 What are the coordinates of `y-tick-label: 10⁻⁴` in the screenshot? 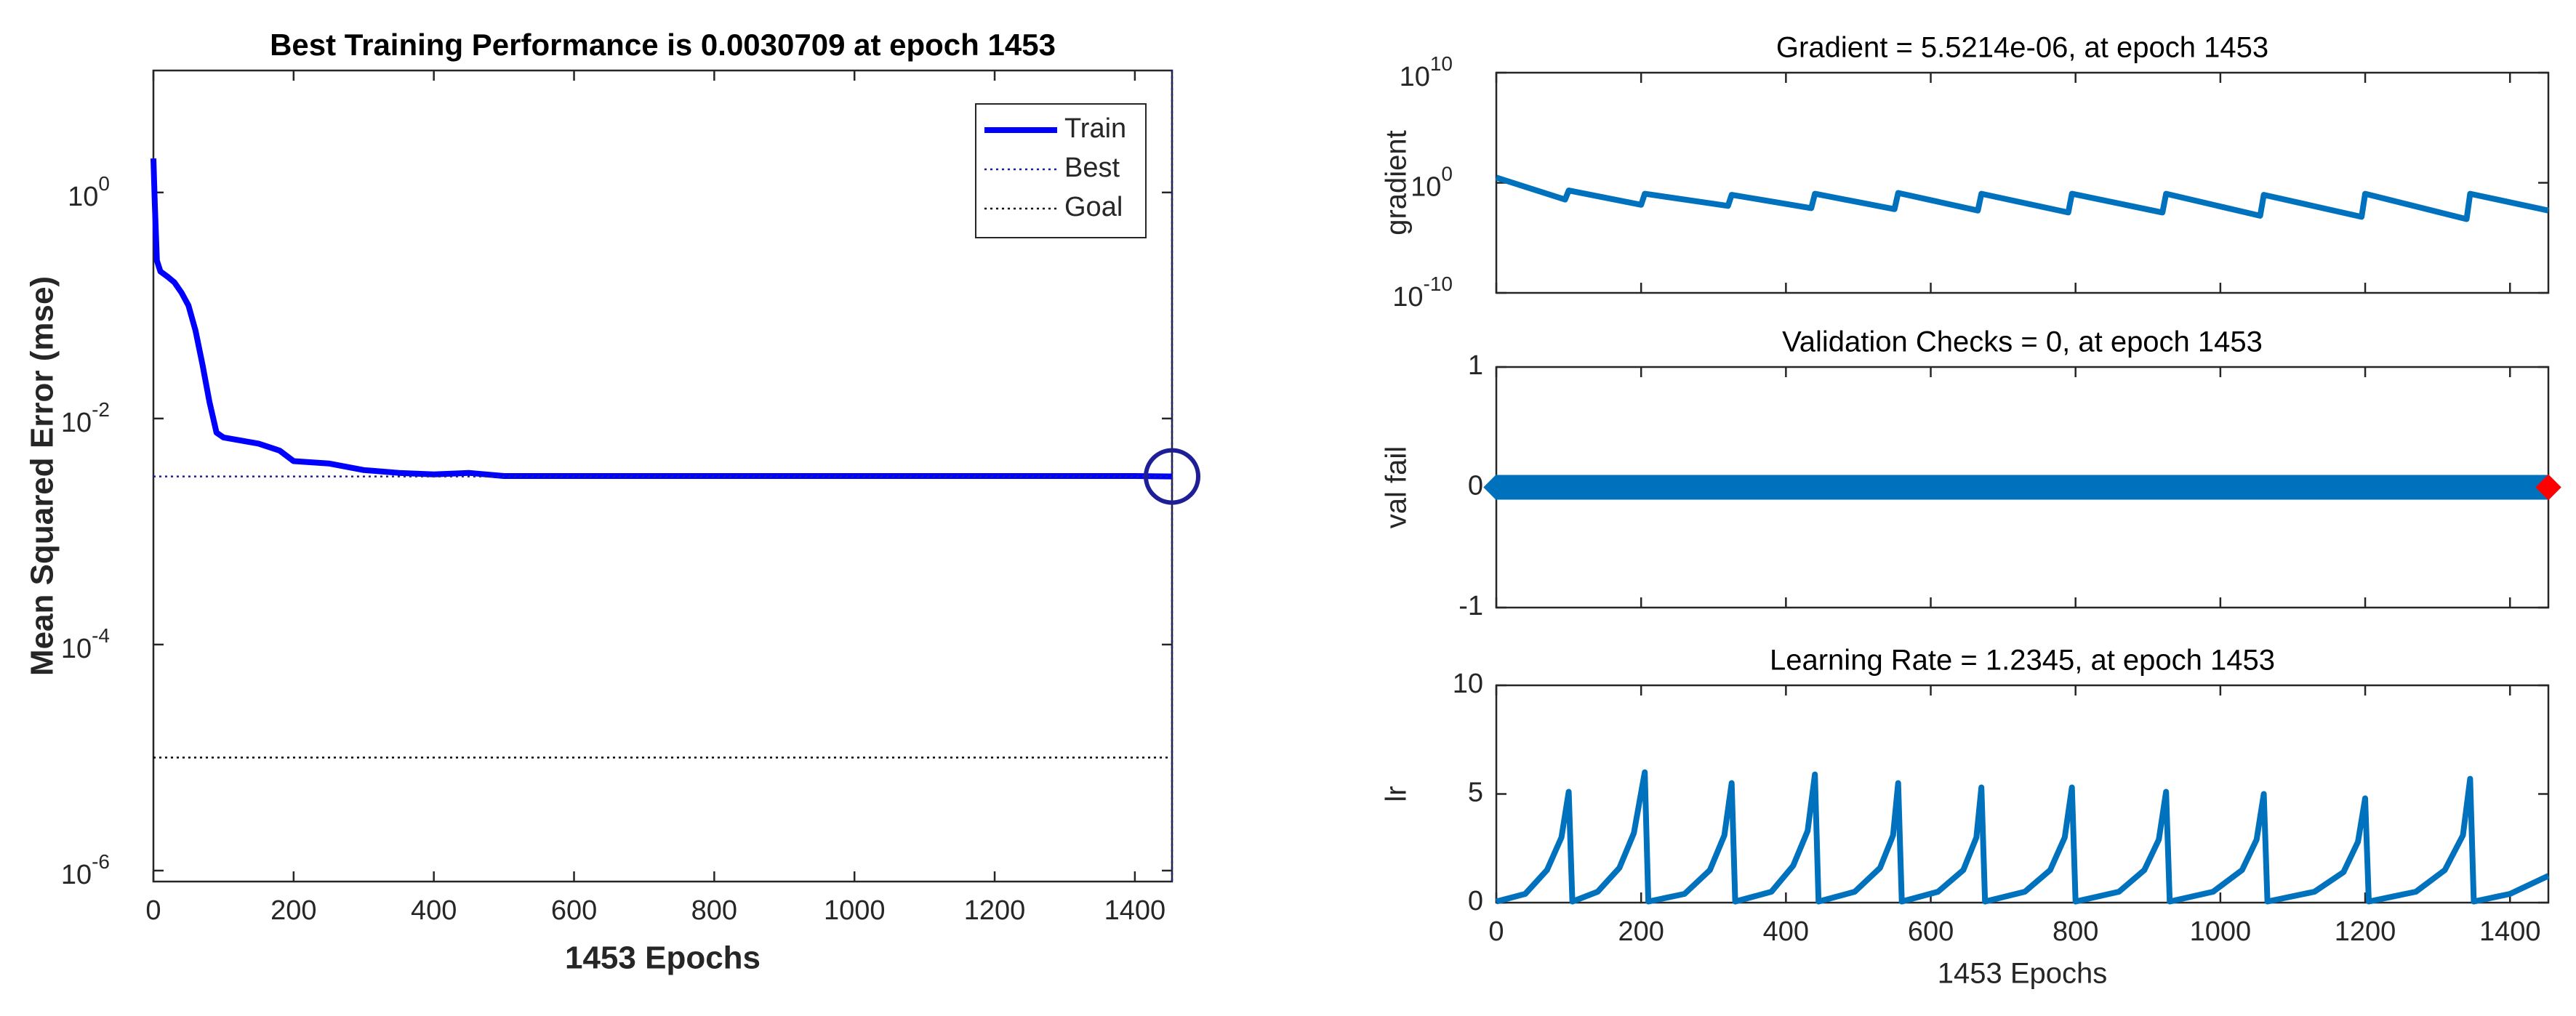 It's located at (86, 644).